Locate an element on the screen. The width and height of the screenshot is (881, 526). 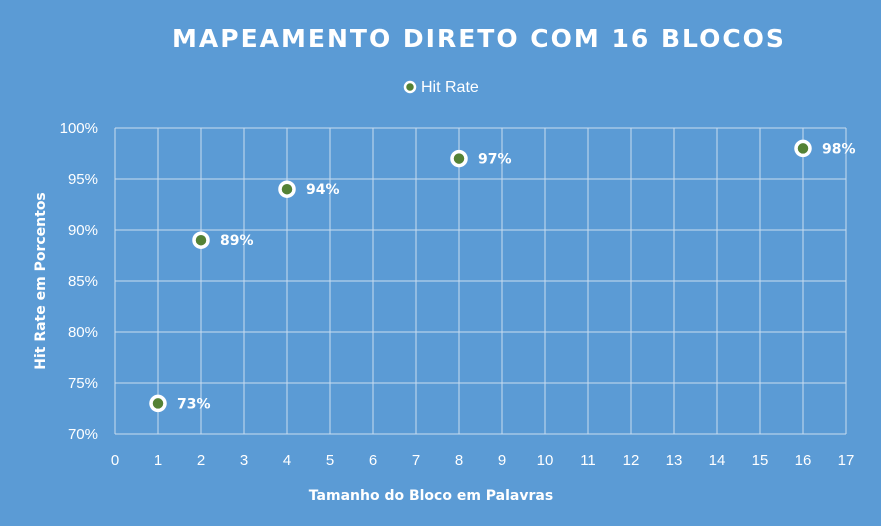
legend-marker is located at coordinates (410, 87).